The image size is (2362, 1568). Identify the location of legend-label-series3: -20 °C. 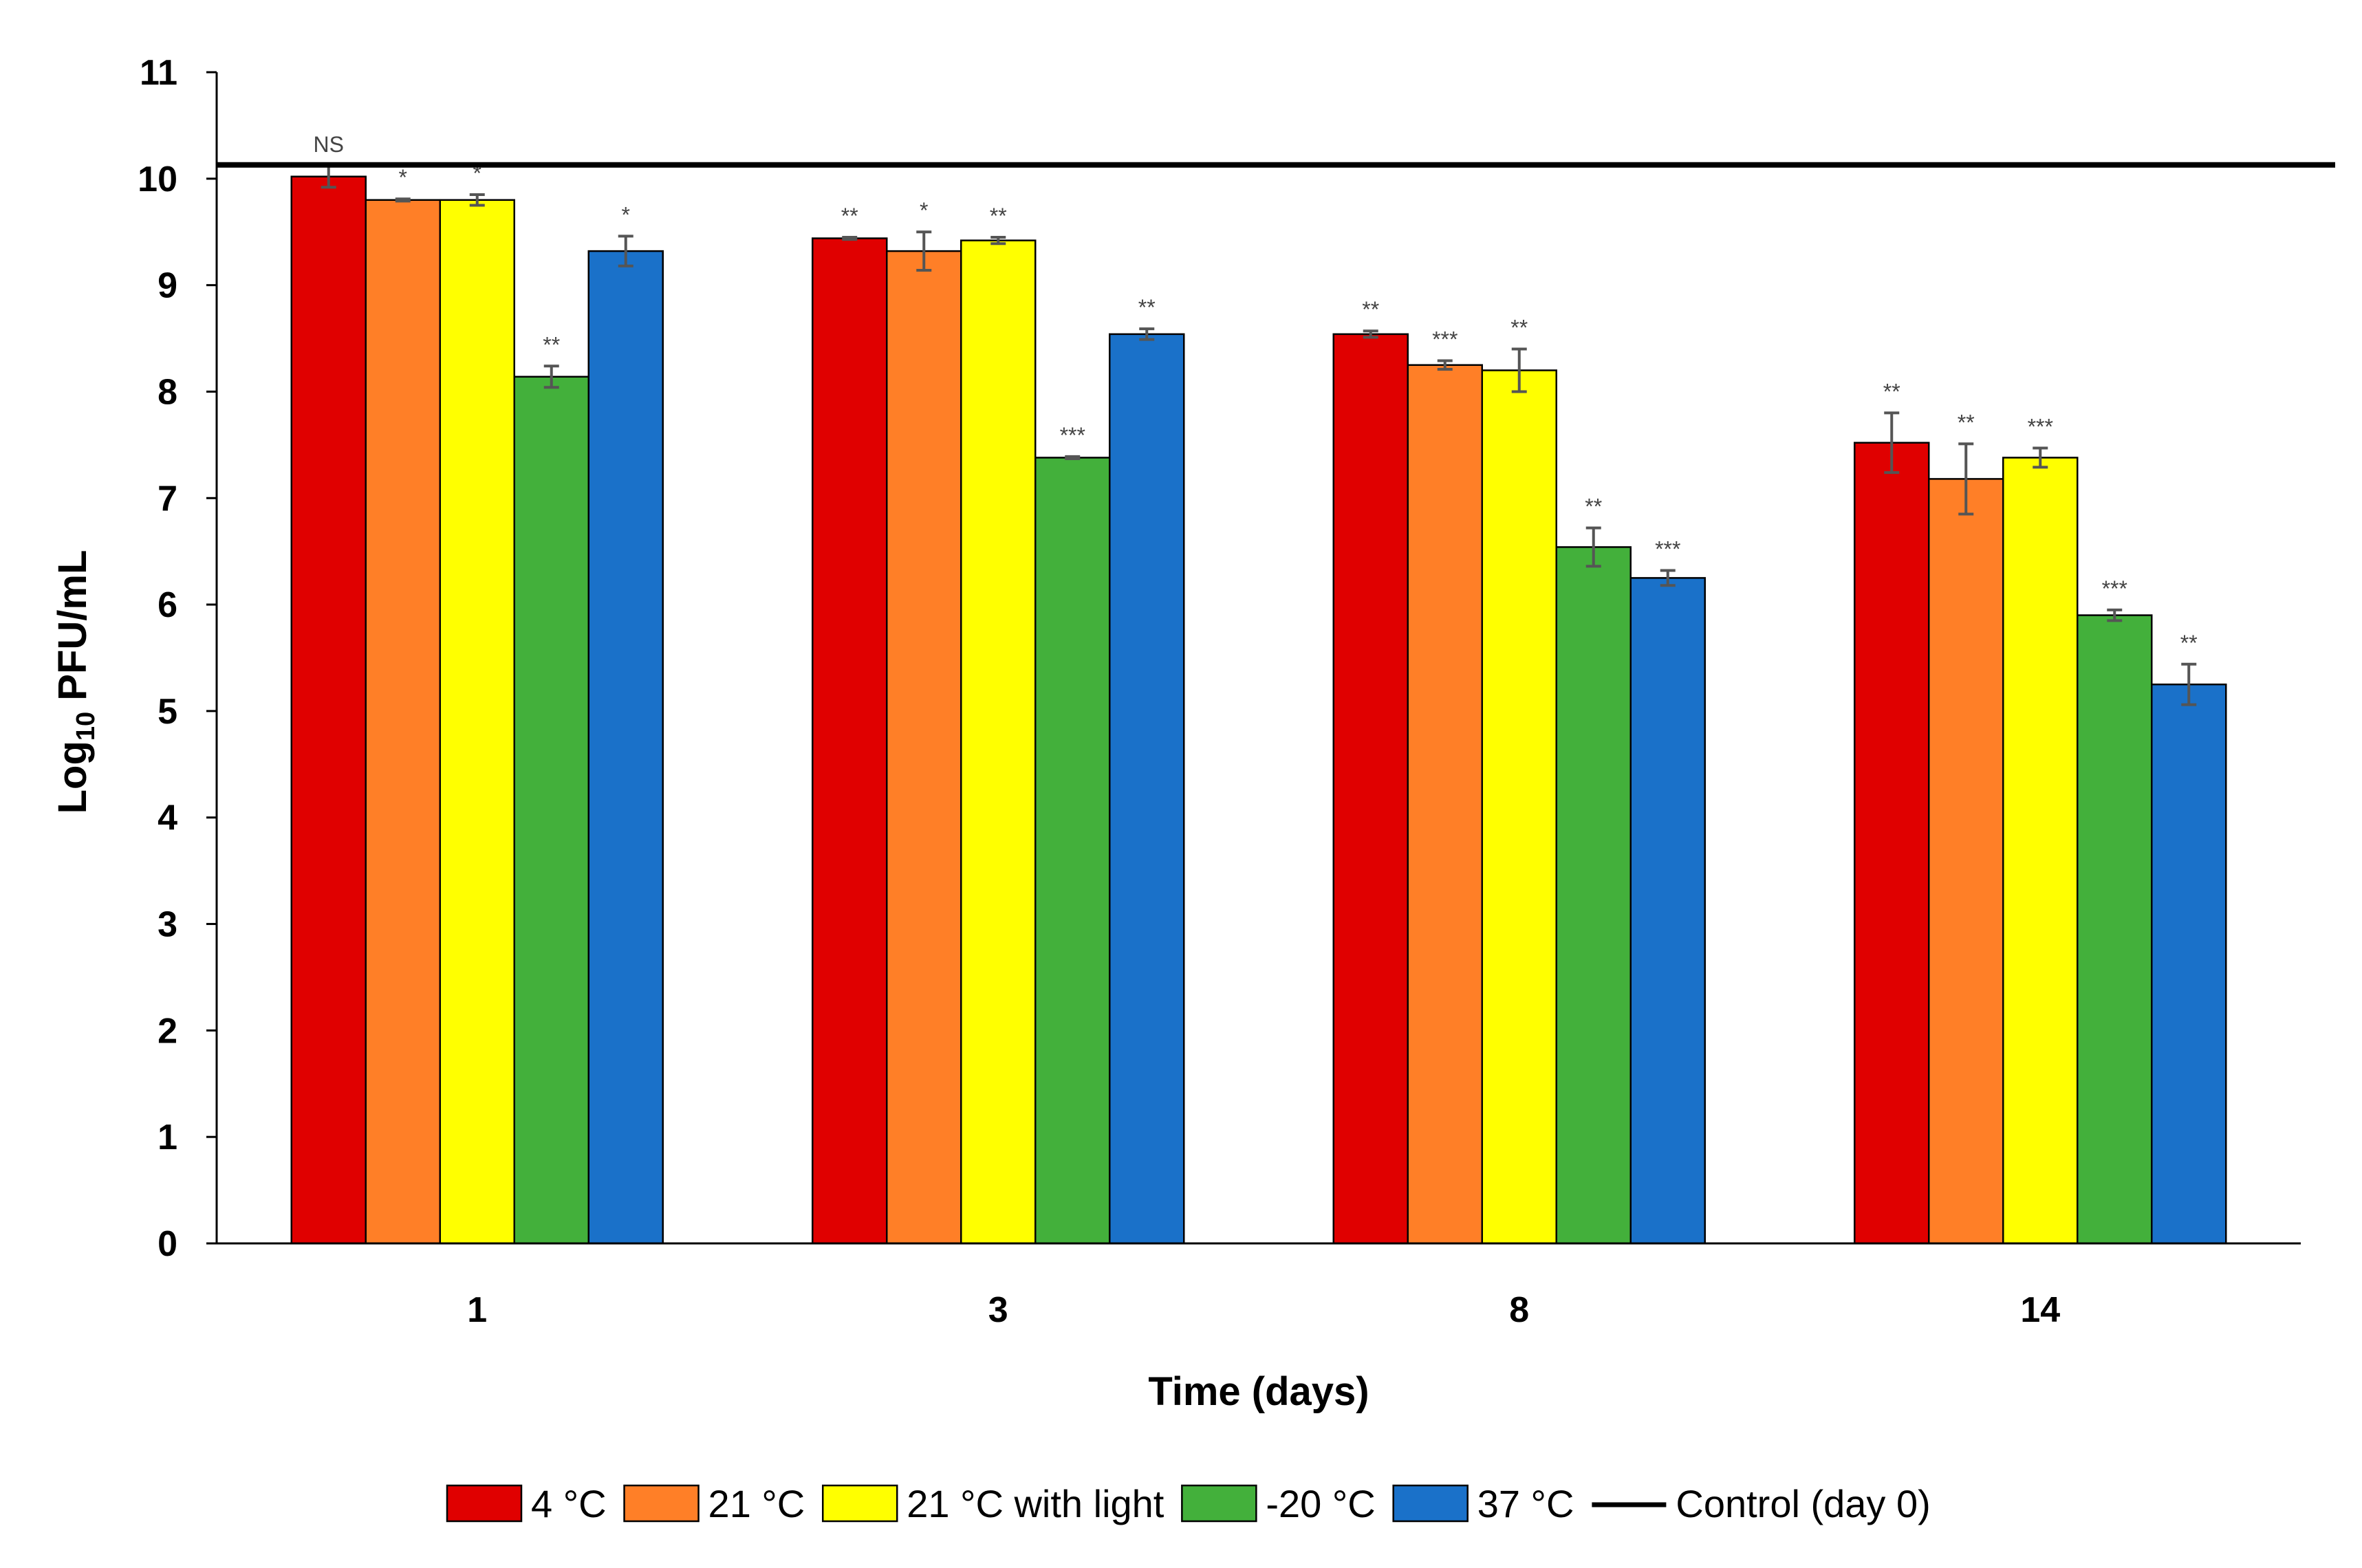
(1320, 1503).